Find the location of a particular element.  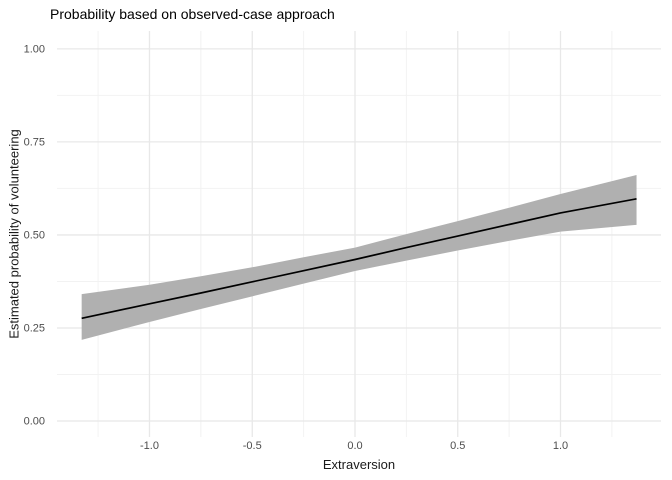

x-tick-label: -0.5 is located at coordinates (252, 446).